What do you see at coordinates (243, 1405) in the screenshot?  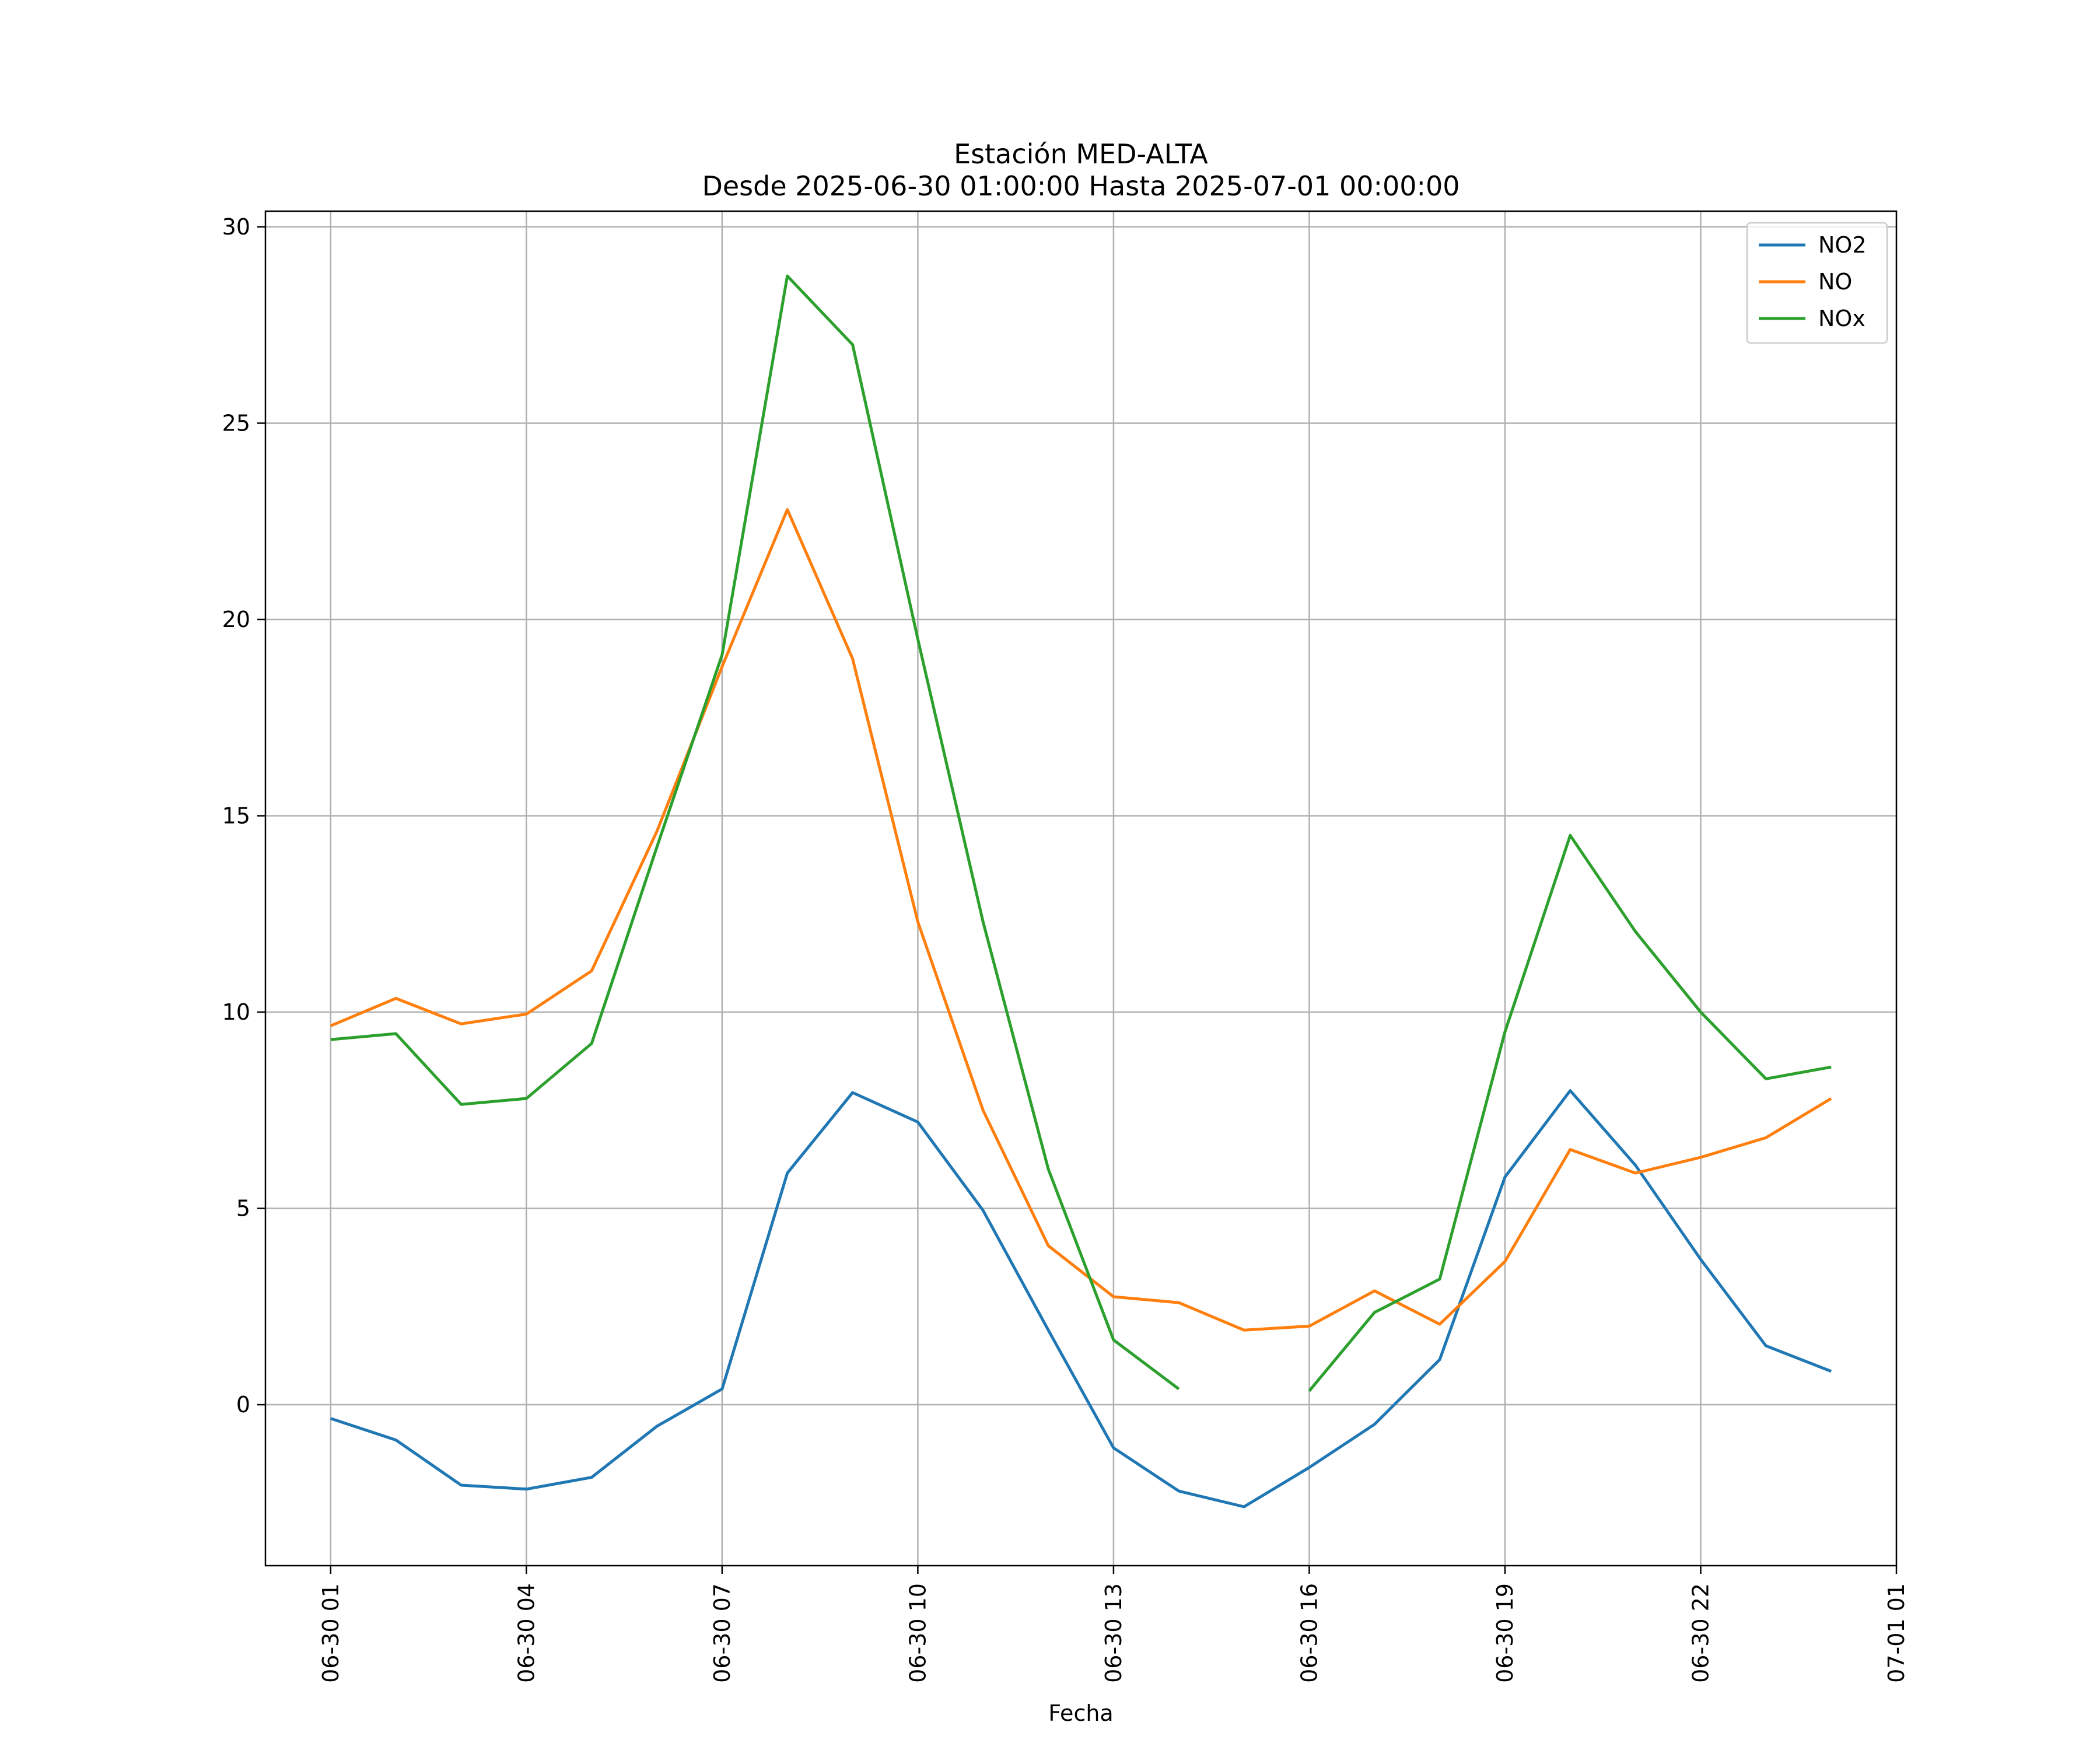 I see `y-tick-label: 0` at bounding box center [243, 1405].